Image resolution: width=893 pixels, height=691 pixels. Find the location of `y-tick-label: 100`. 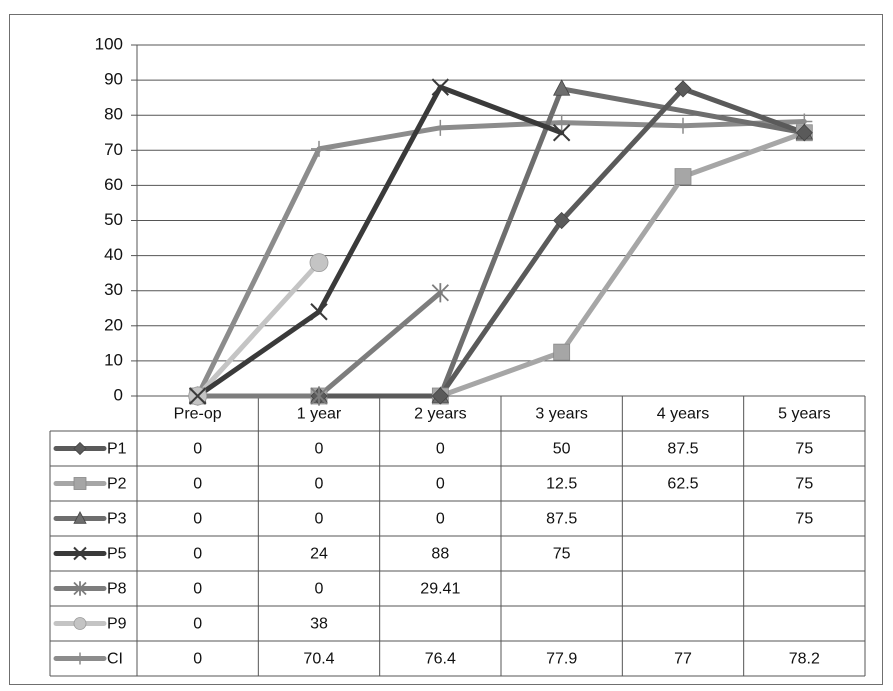

y-tick-label: 100 is located at coordinates (109, 43).